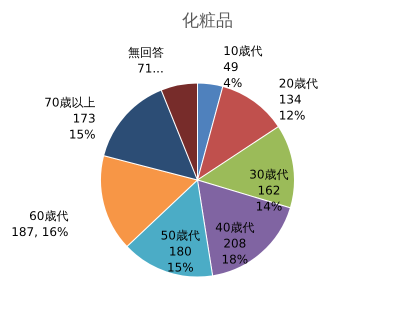 This screenshot has width=395, height=330. What do you see at coordinates (146, 52) in the screenshot?
I see `slice-label: 無回答` at bounding box center [146, 52].